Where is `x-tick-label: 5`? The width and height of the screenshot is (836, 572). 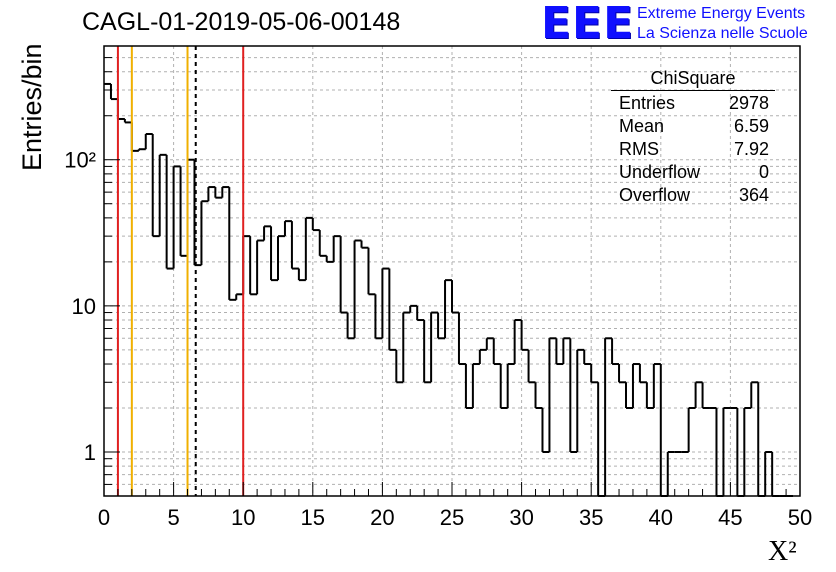 x-tick-label: 5 is located at coordinates (173, 517).